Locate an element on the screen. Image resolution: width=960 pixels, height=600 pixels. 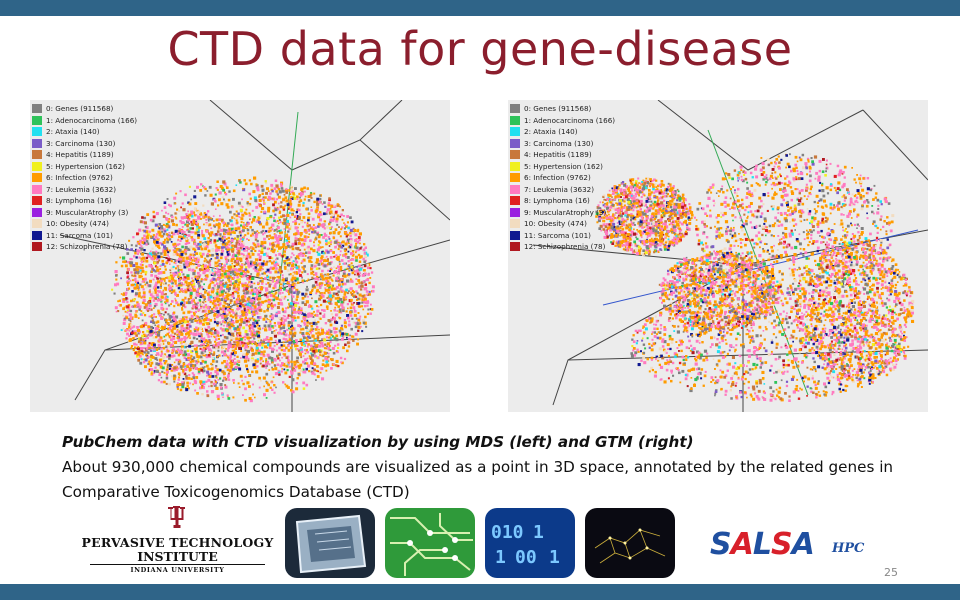
pti-line3: INDIANA UNIVERSITY is located at coordinates (177, 570).